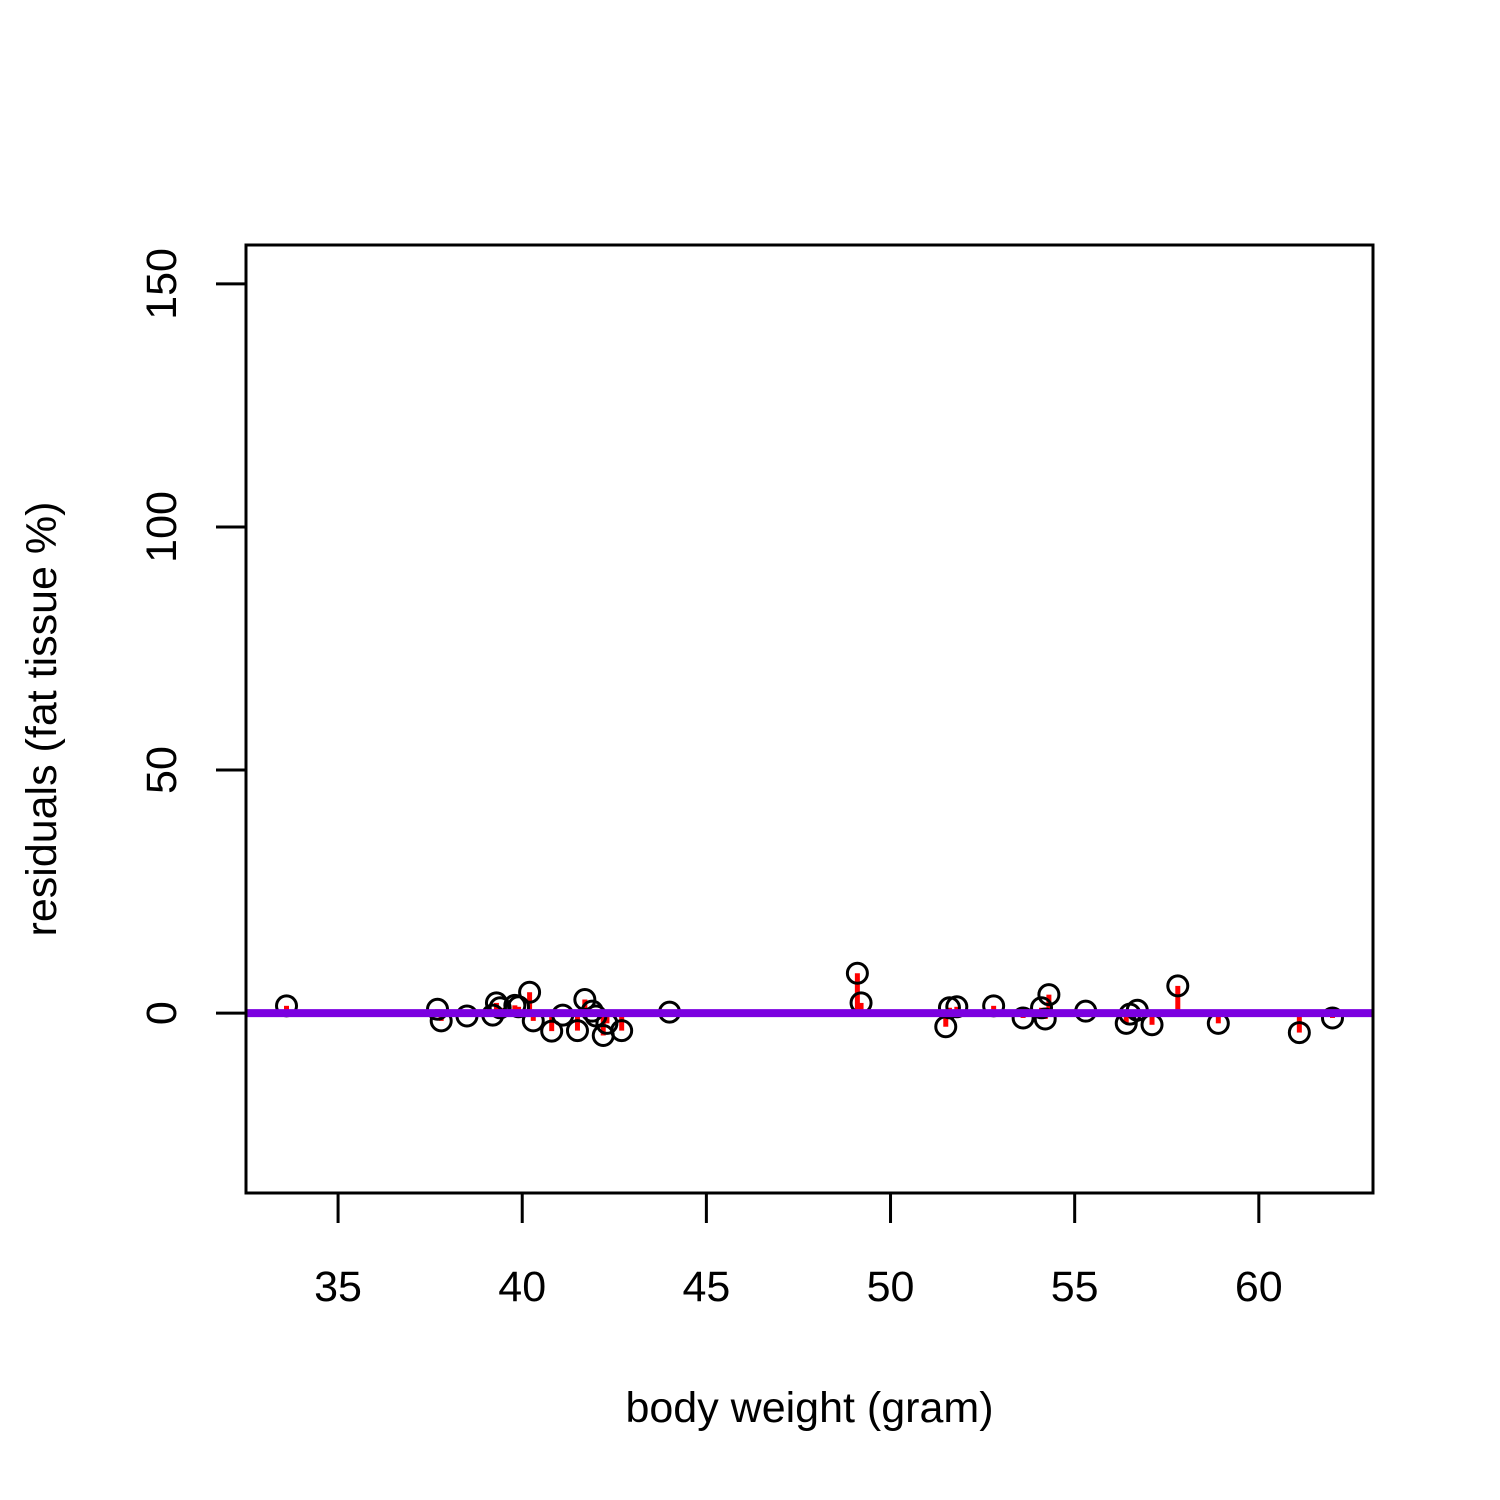 The width and height of the screenshot is (1500, 1500). What do you see at coordinates (1259, 1287) in the screenshot?
I see `x-tick-label-60: 60` at bounding box center [1259, 1287].